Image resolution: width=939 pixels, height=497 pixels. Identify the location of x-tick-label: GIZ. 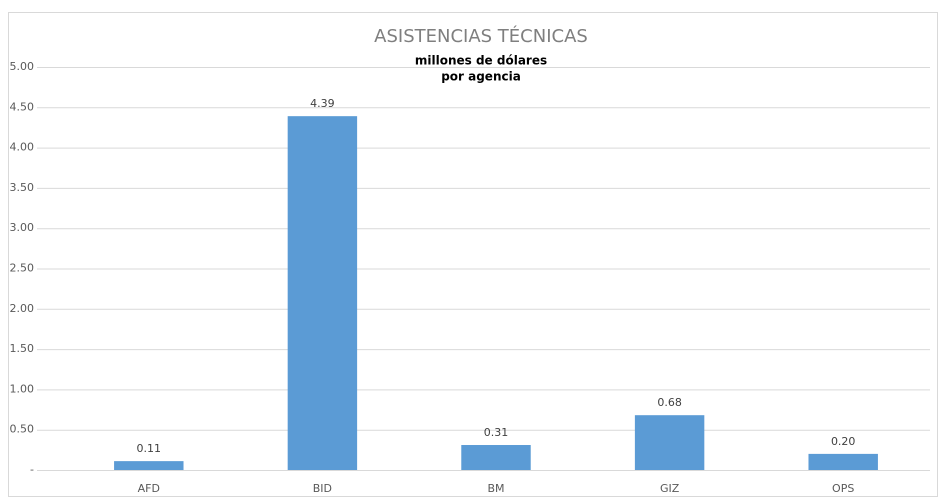
(670, 488).